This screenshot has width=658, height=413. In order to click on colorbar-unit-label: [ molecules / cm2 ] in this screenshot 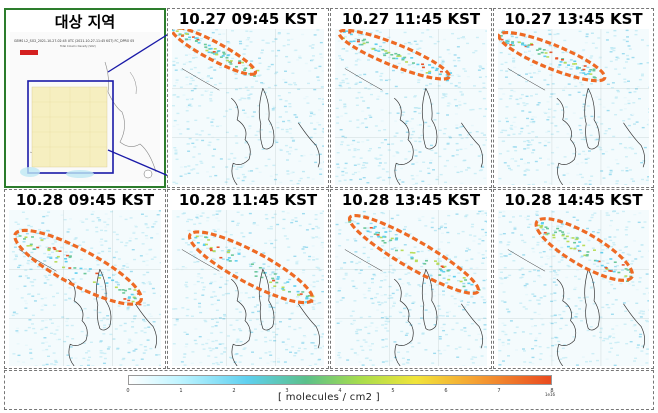, I will do `click(329, 397)`.